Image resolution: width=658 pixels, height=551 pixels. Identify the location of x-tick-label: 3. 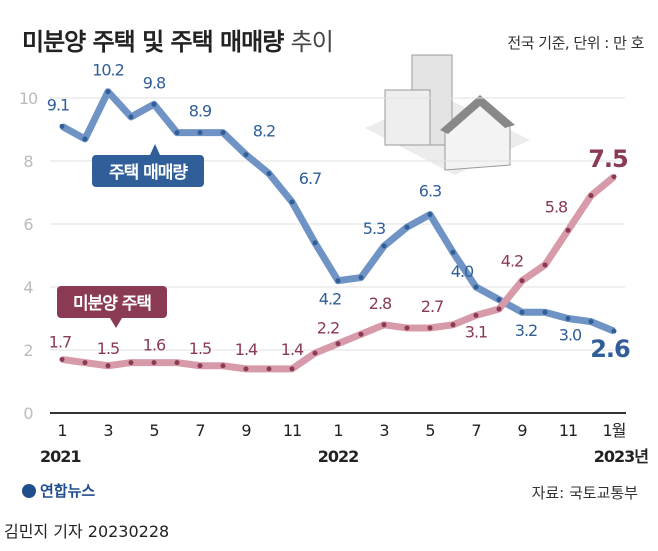
(383, 430).